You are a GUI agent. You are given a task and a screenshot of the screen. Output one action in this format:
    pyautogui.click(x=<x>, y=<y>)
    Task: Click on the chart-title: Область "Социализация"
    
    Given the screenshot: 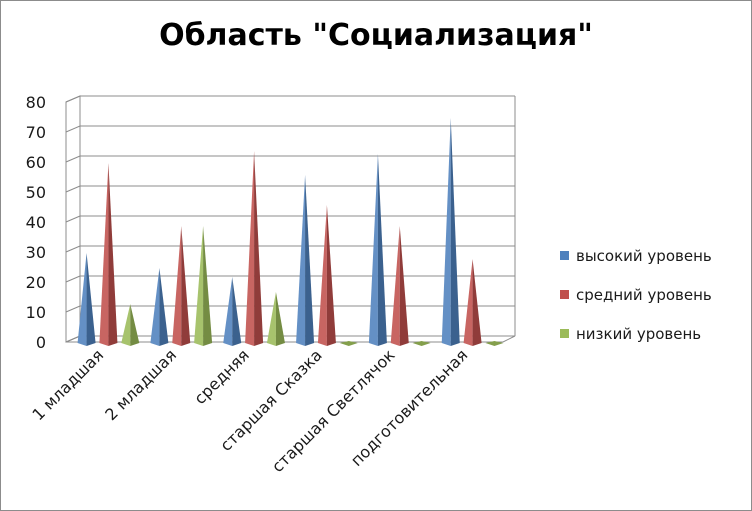 What is the action you would take?
    pyautogui.click(x=376, y=35)
    